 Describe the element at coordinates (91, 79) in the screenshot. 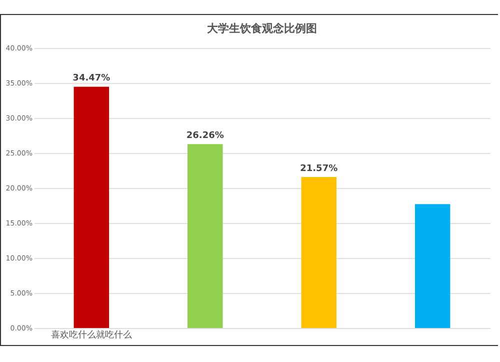

I see `data-label: 34.47%` at that location.